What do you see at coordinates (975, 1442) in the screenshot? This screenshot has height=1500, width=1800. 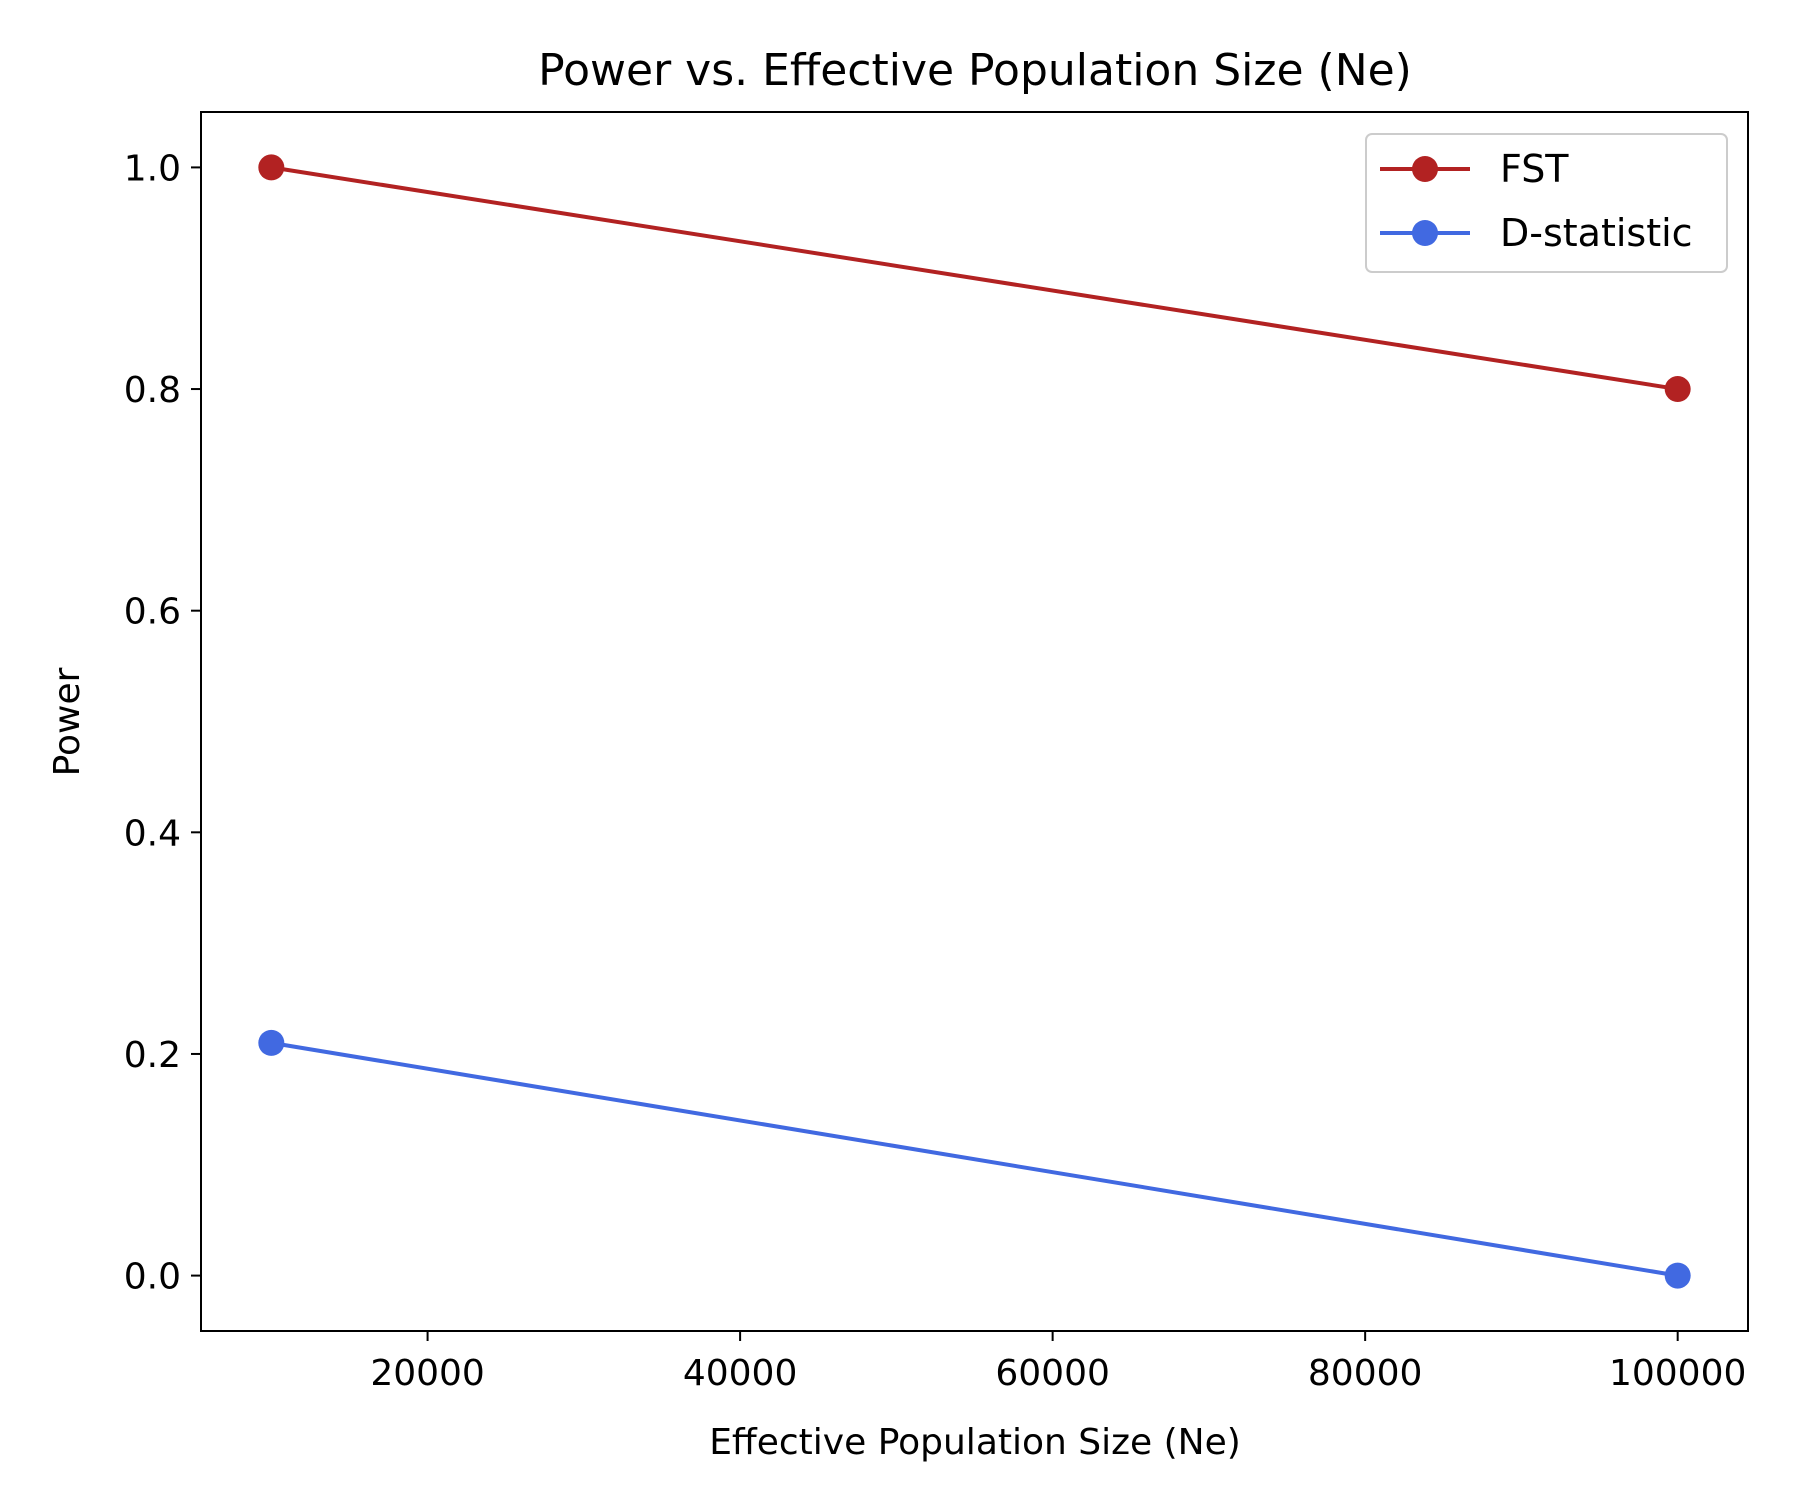 I see `x-axis-label: Effective Population Size (Ne)` at bounding box center [975, 1442].